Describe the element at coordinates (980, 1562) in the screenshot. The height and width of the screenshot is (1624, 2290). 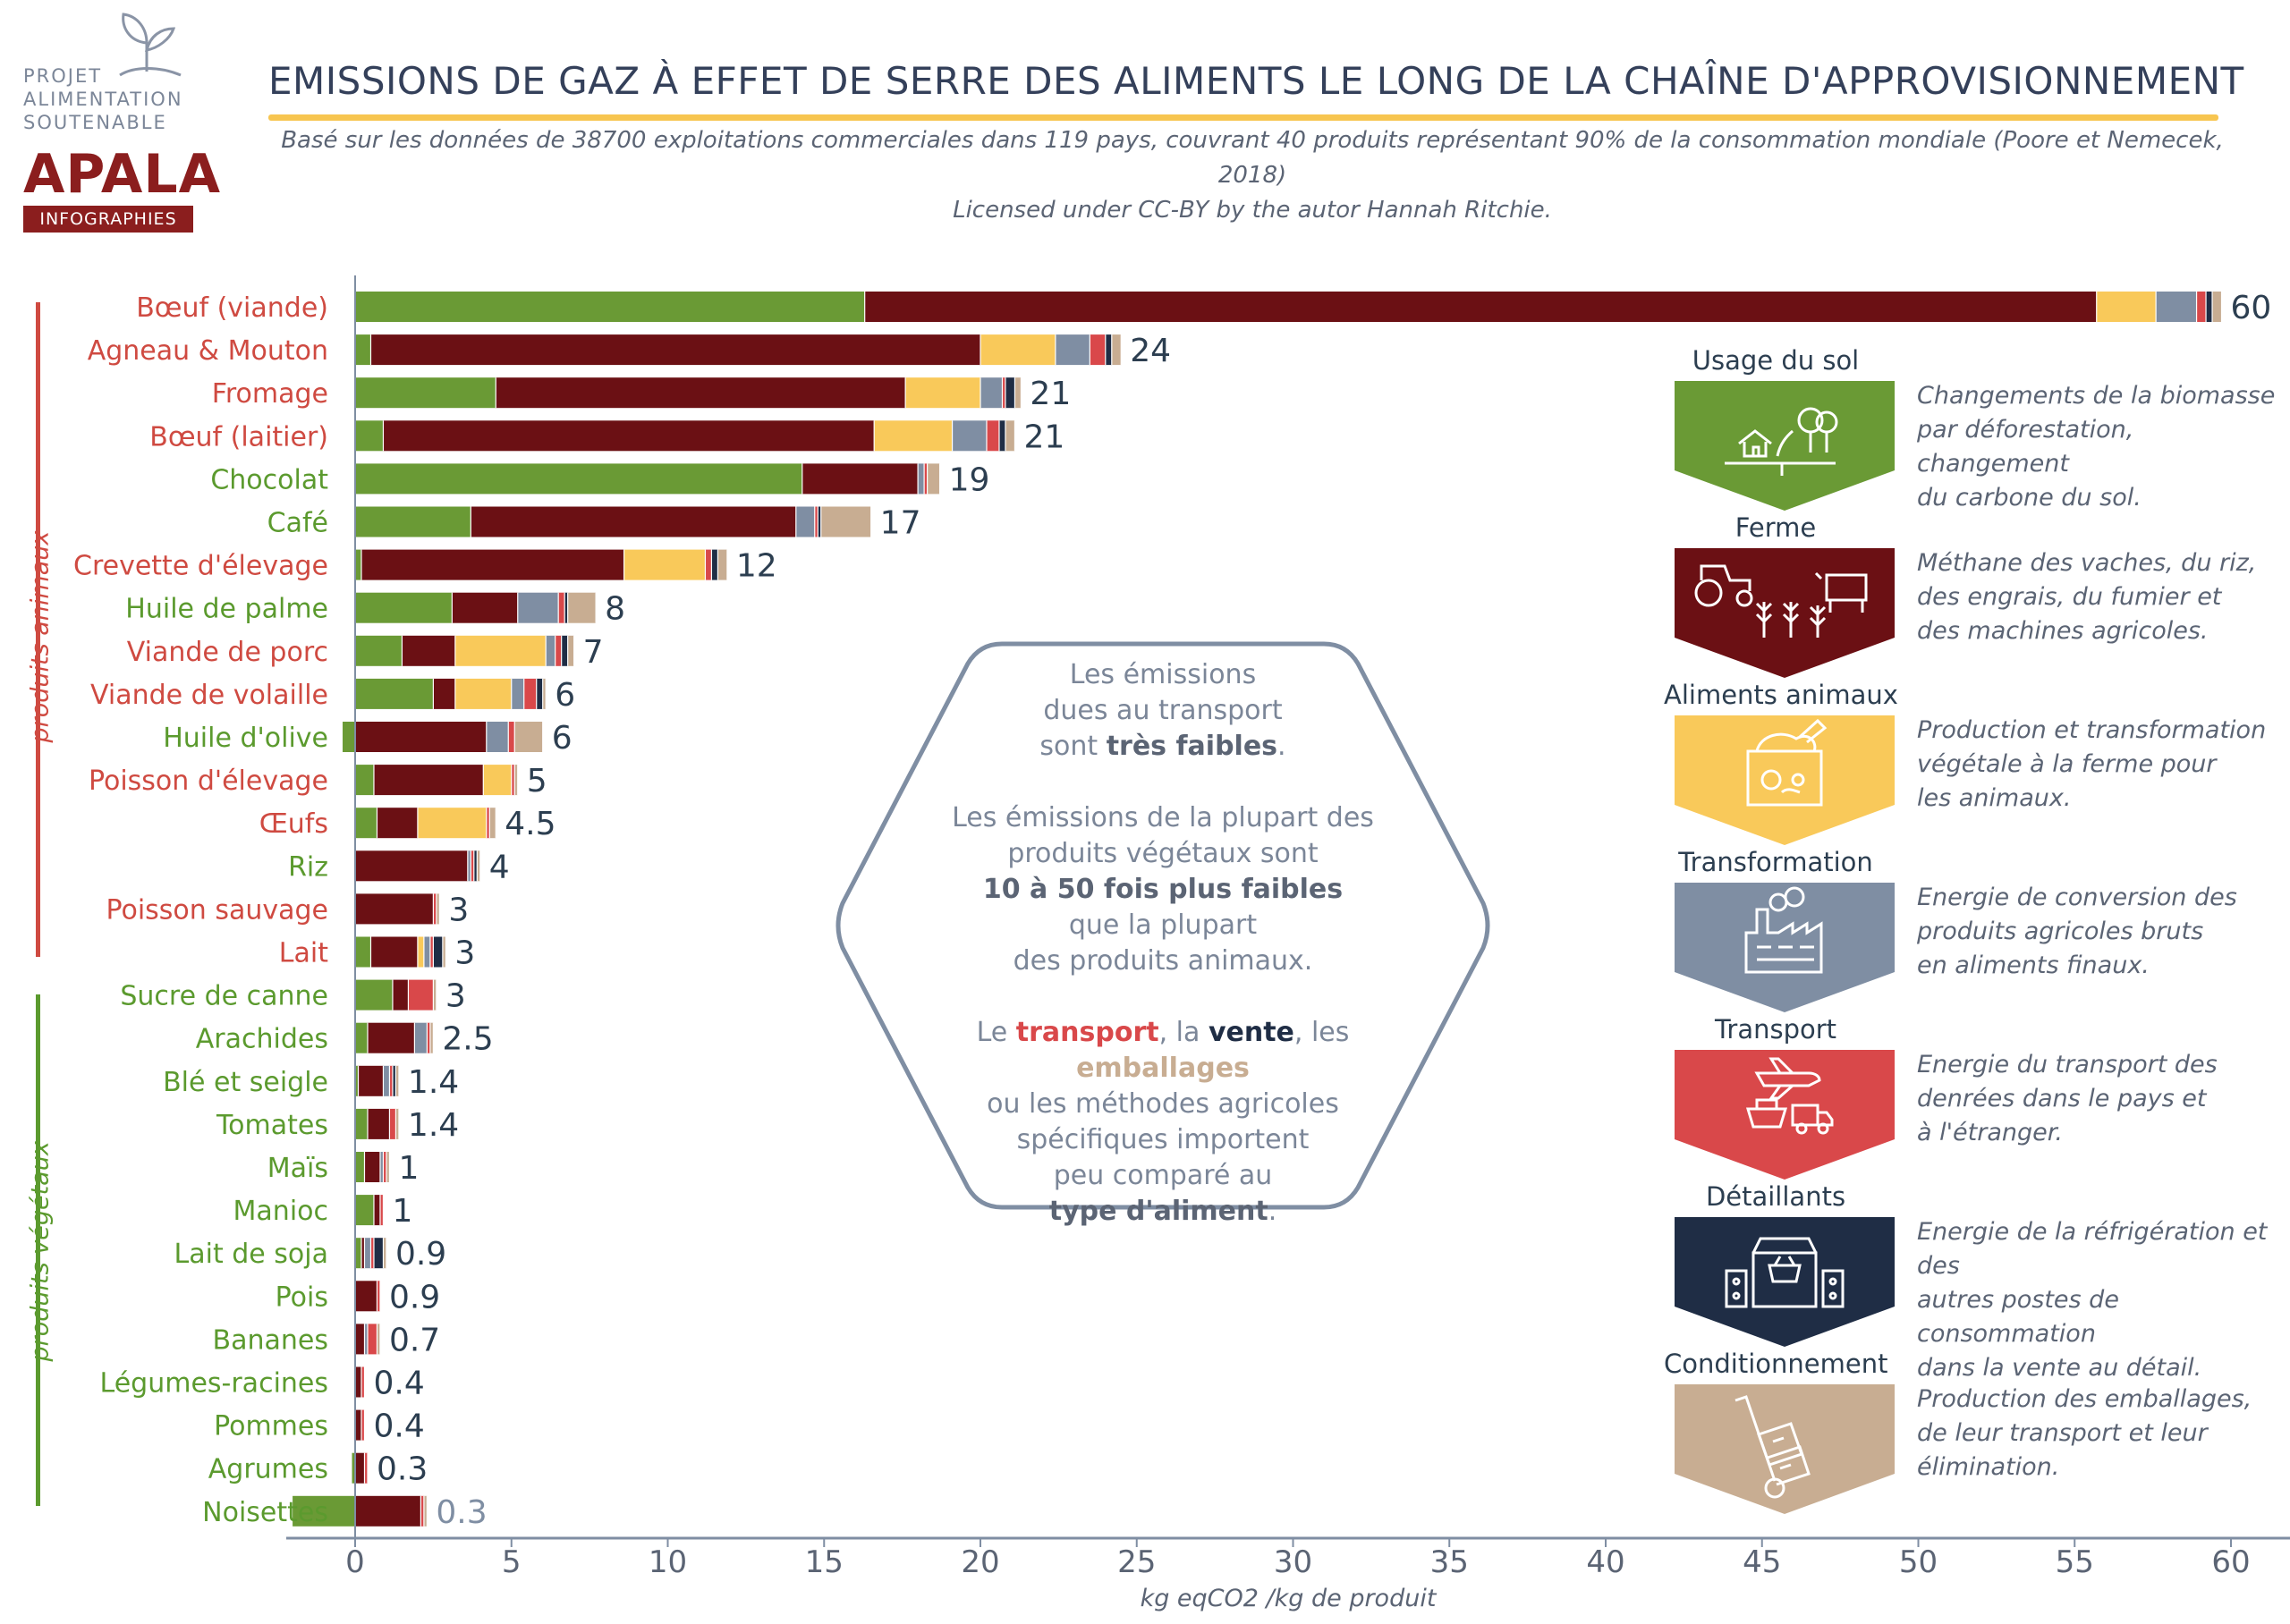
I see `x-tick-label: 20` at that location.